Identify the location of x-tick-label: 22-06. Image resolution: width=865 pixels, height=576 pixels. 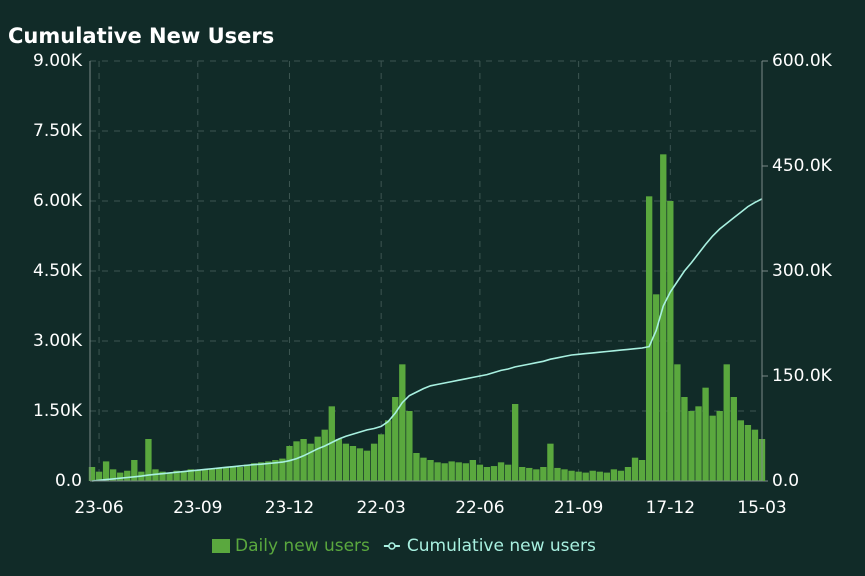
(479, 508).